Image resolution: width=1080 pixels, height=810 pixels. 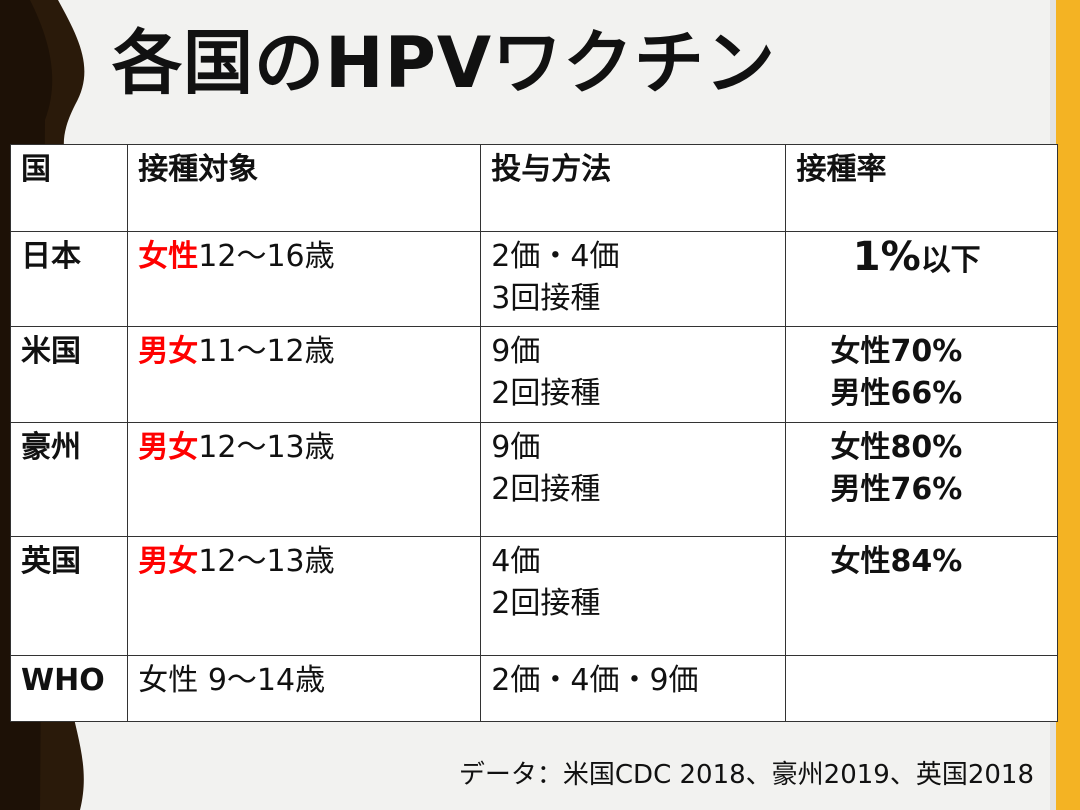 What do you see at coordinates (896, 561) in the screenshot?
I see `rate-line: 女性84%` at bounding box center [896, 561].